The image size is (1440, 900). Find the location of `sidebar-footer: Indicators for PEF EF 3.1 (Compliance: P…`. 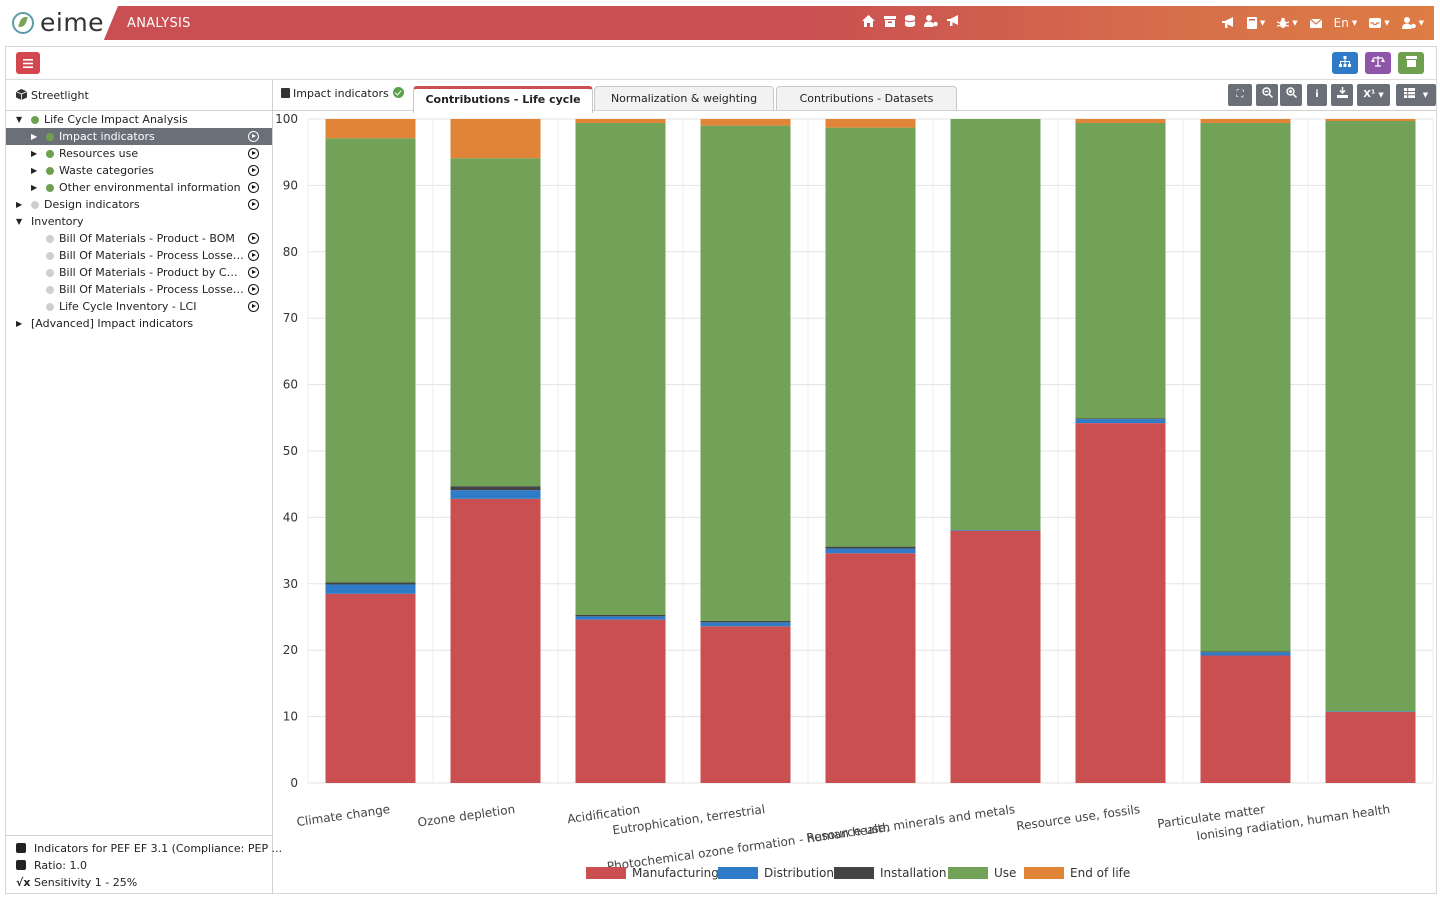

sidebar-footer: Indicators for PEF EF 3.1 (Compliance: P… is located at coordinates (144, 864).